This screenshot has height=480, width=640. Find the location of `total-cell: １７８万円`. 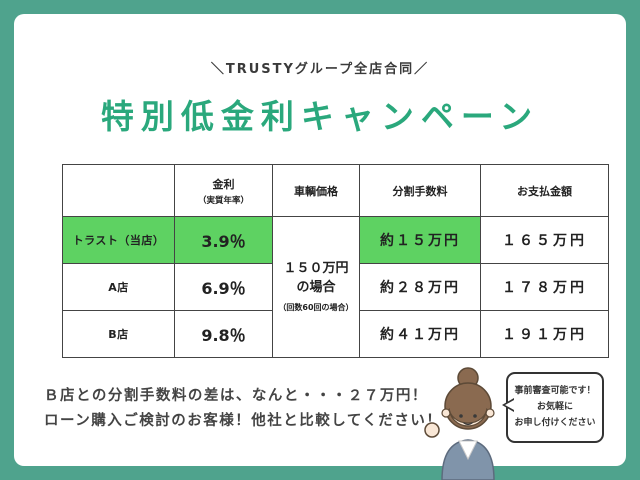

total-cell: １７８万円 is located at coordinates (544, 287).